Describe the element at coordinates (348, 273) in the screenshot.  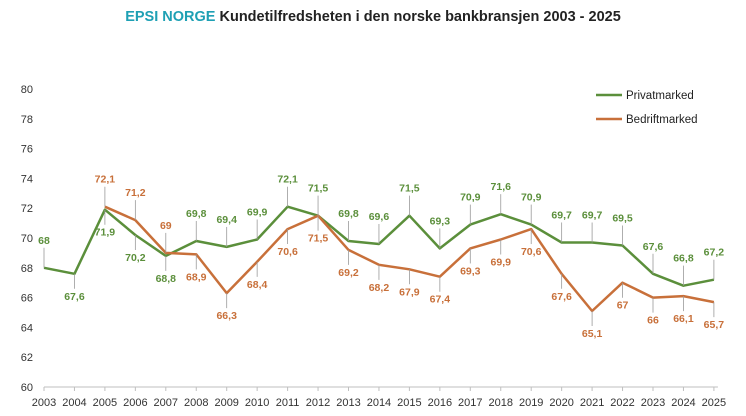
I see `data-label-bedrift: 69,2` at that location.